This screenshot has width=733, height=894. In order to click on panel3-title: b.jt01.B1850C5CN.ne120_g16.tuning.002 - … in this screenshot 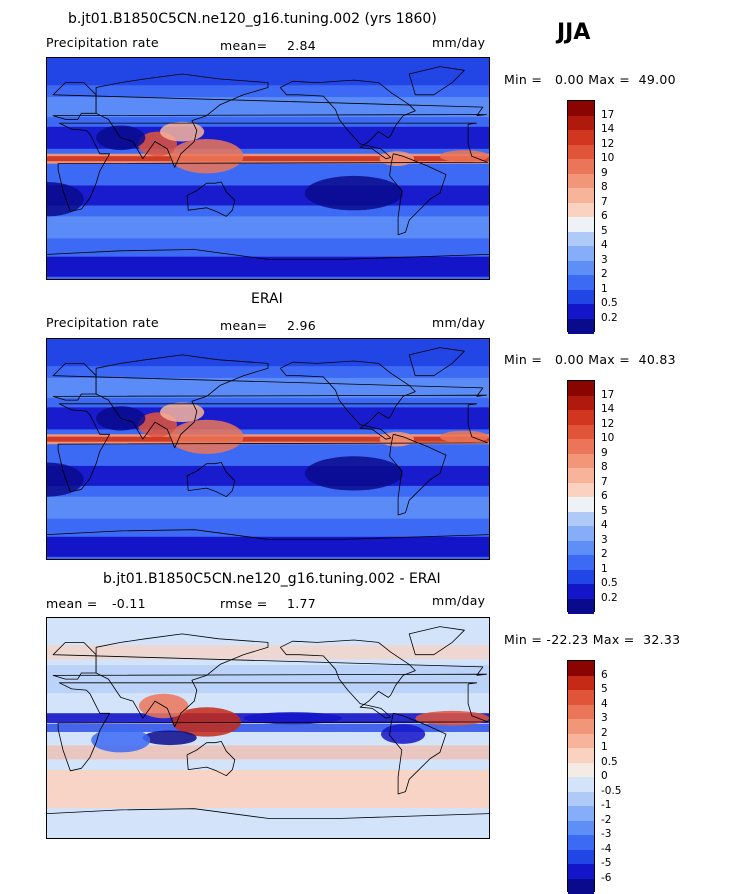, I will do `click(272, 579)`.